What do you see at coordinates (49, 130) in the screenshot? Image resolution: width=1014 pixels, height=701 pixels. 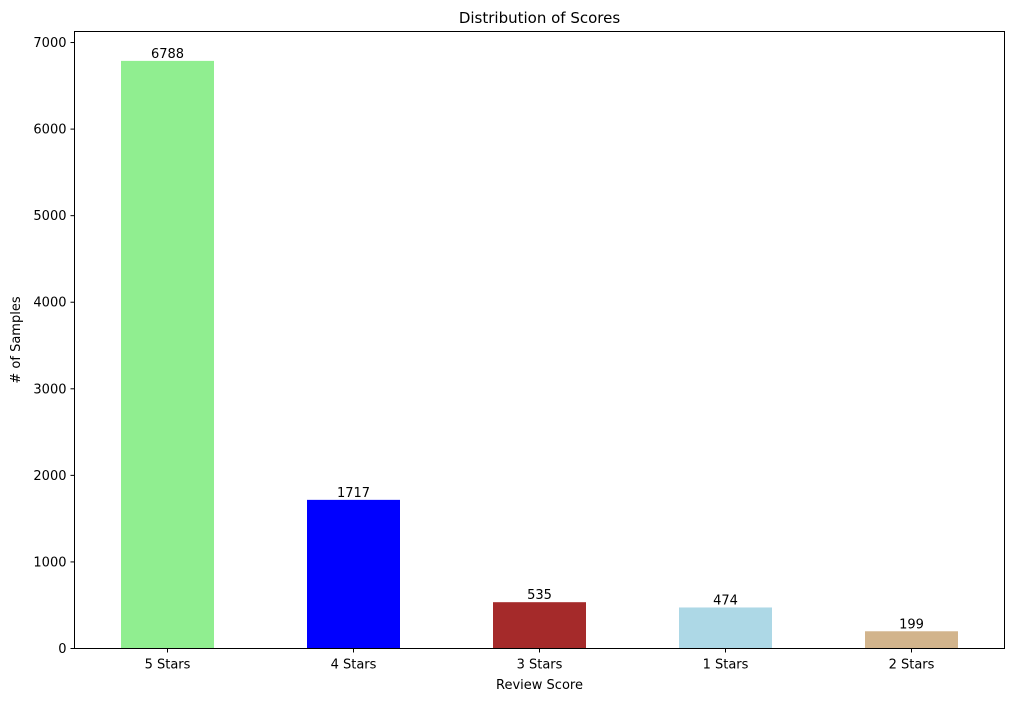 I see `y-tick-label: 6000` at bounding box center [49, 130].